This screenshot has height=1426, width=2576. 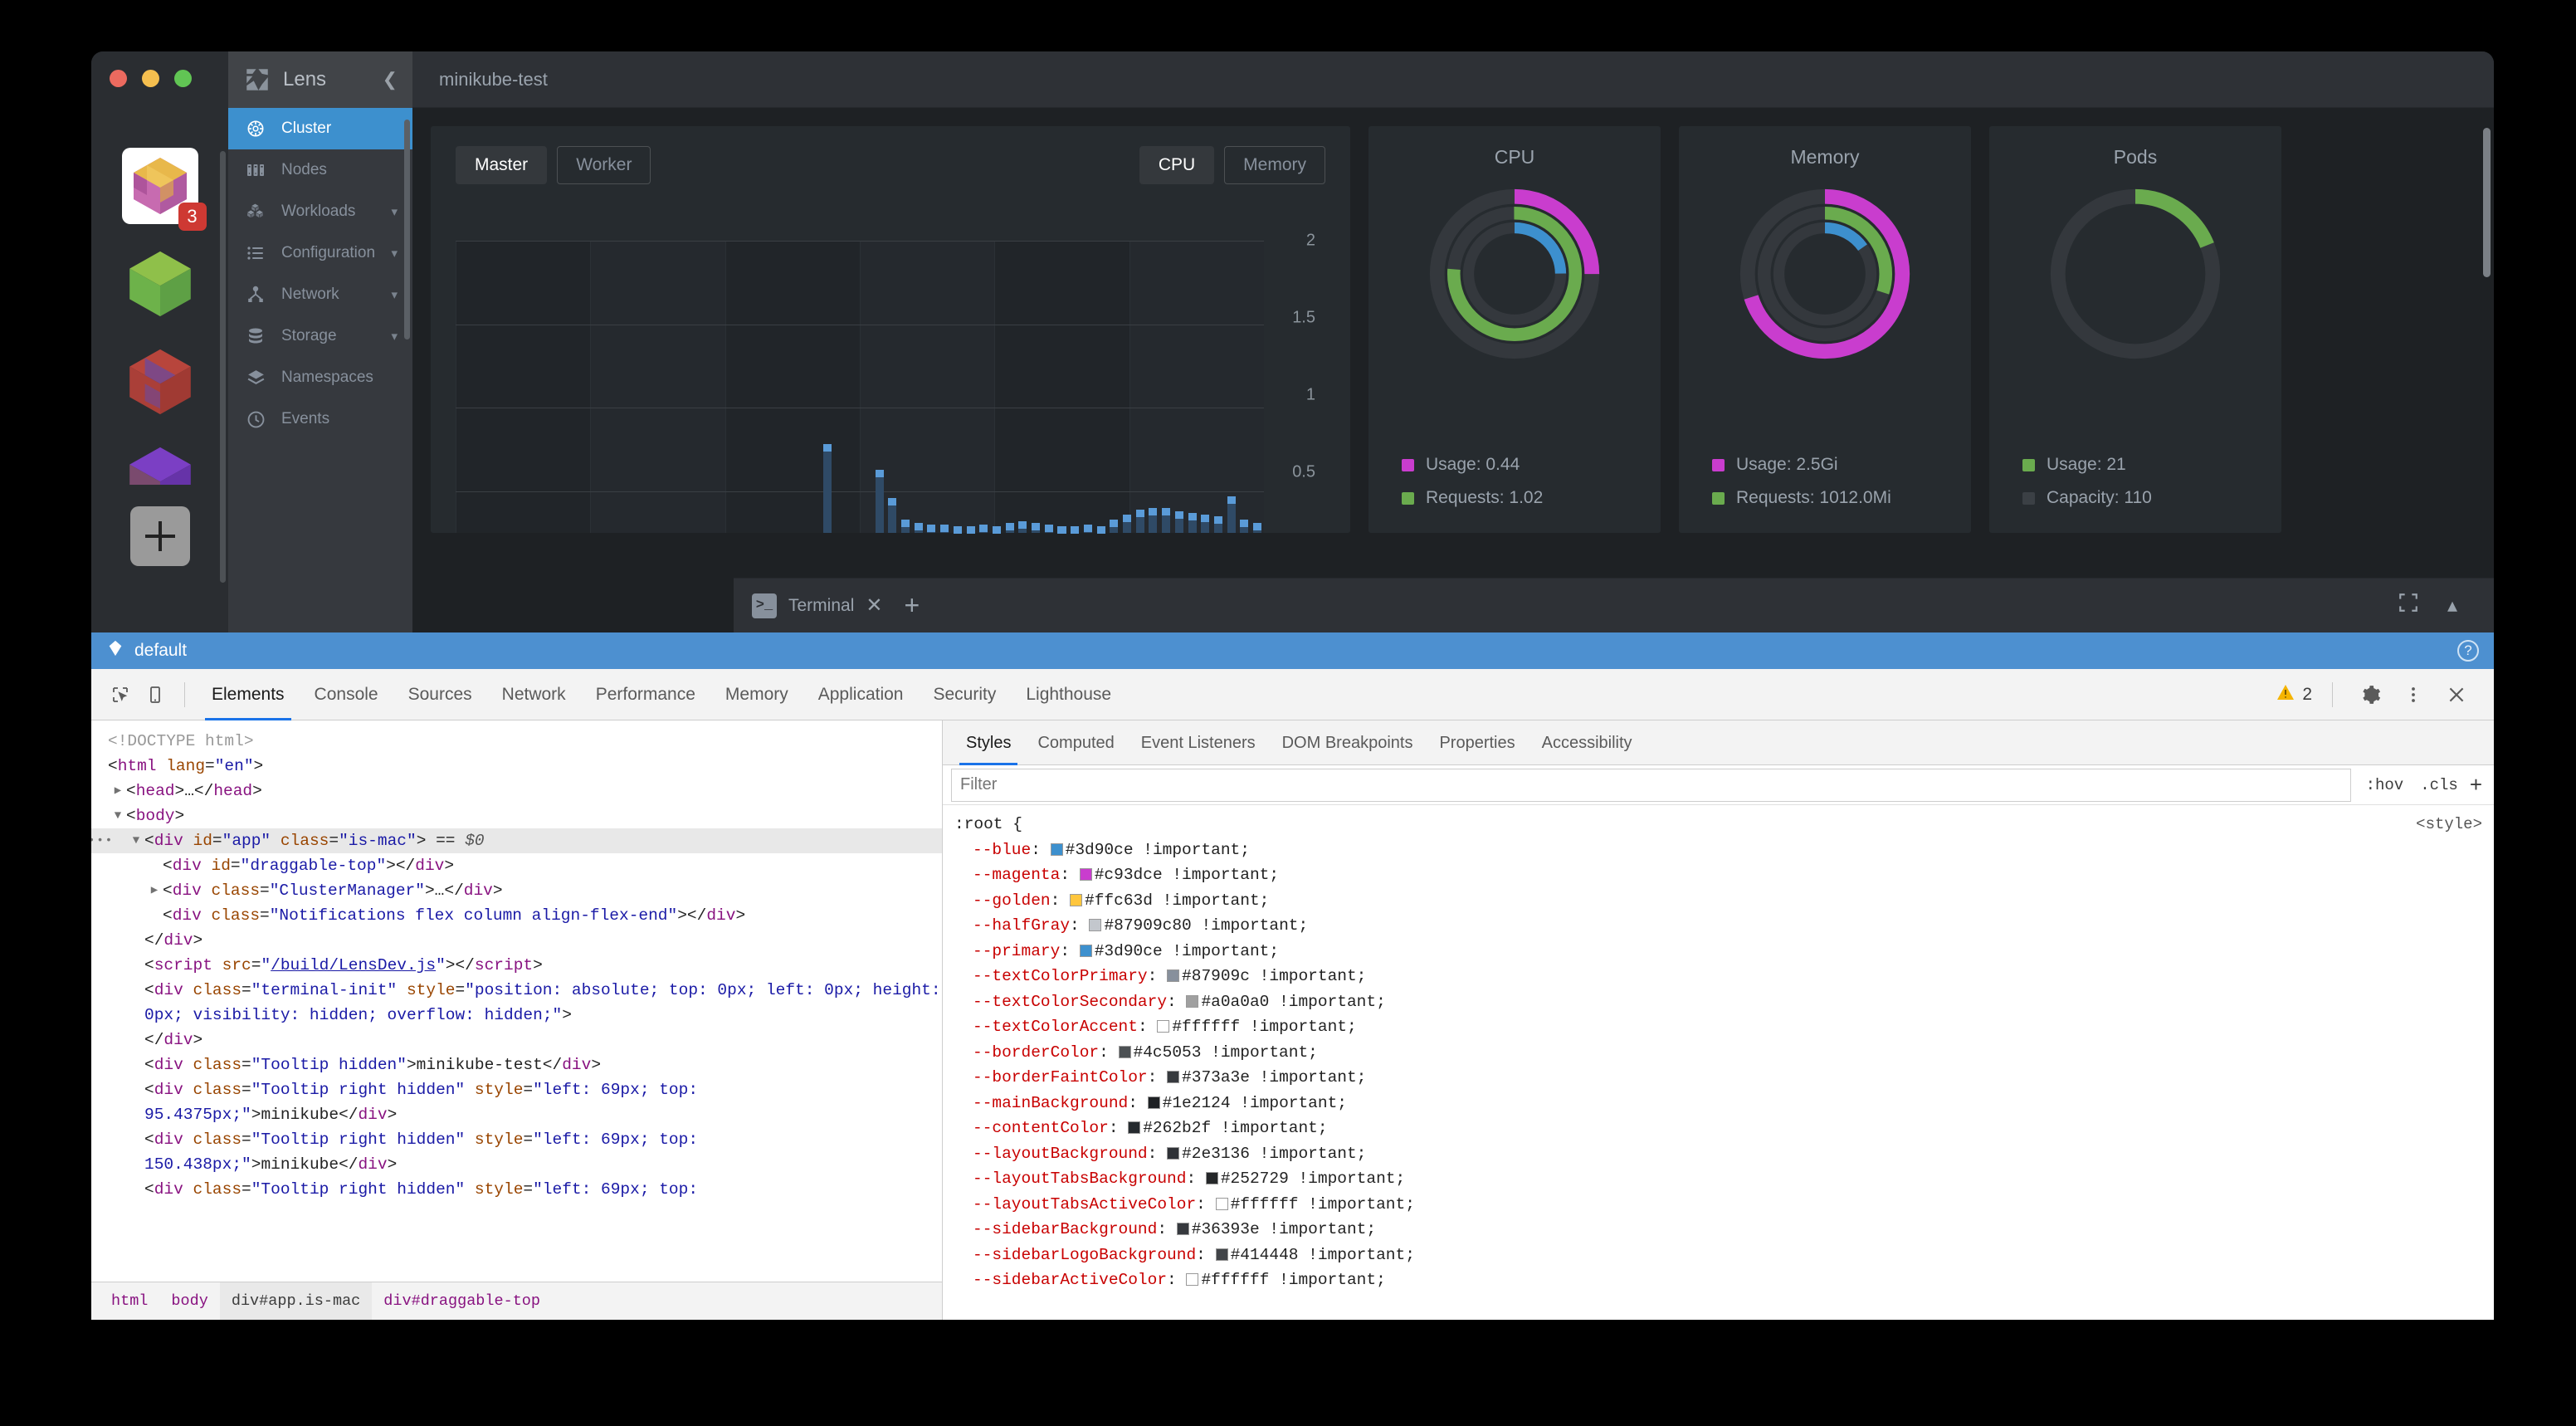 I want to click on fullscreen-icon, so click(x=2408, y=605).